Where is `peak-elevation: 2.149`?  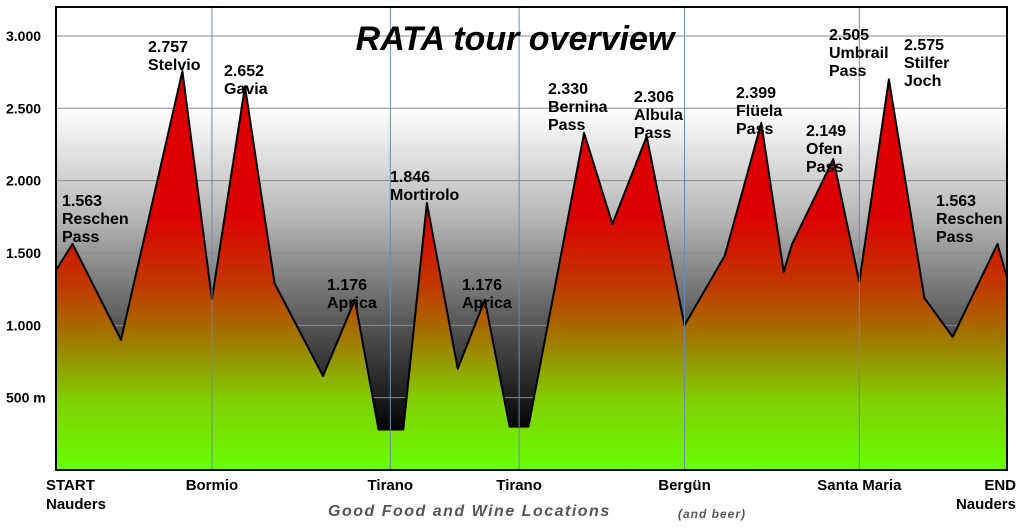 peak-elevation: 2.149 is located at coordinates (826, 131).